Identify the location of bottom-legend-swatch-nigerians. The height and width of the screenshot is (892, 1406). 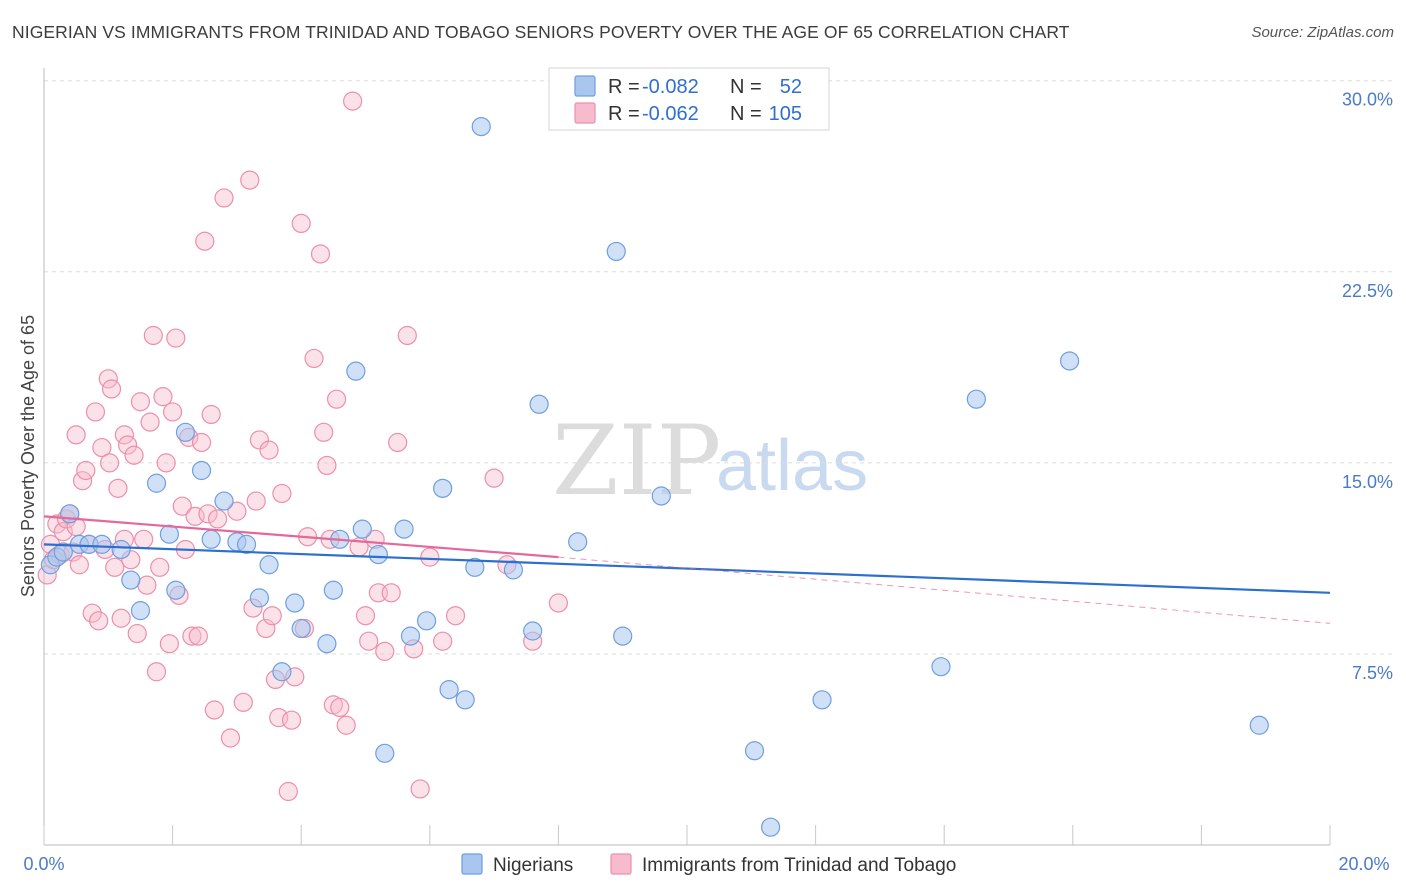
(472, 864).